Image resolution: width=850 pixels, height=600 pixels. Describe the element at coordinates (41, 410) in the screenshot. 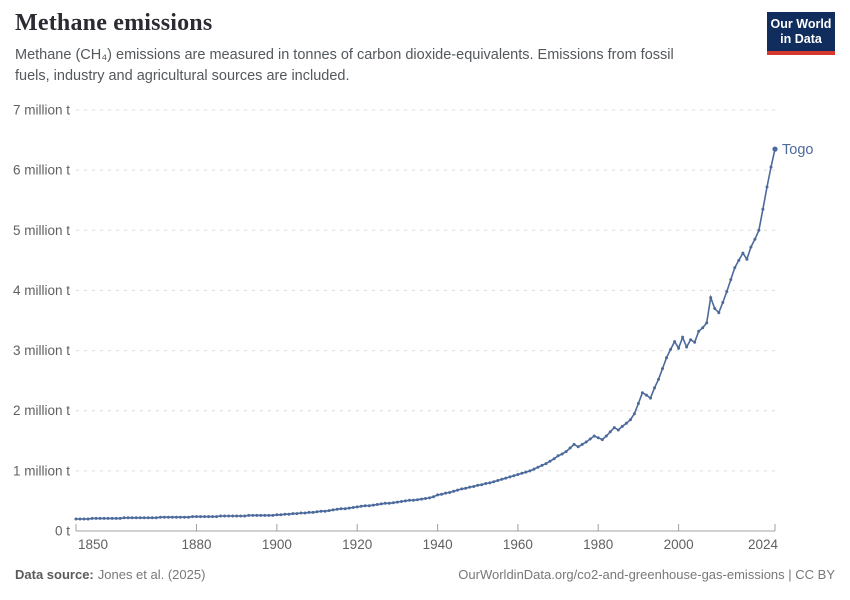

I see `svg-text: 2 million t` at that location.